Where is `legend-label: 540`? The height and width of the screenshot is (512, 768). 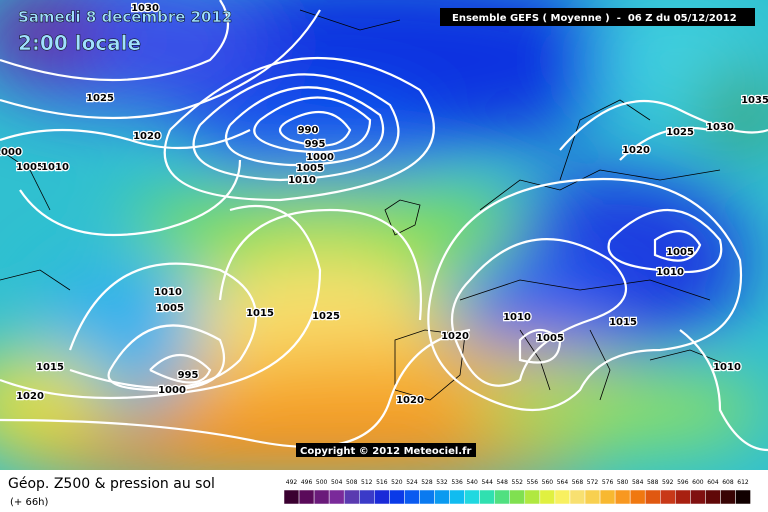 legend-label: 540 is located at coordinates (472, 482).